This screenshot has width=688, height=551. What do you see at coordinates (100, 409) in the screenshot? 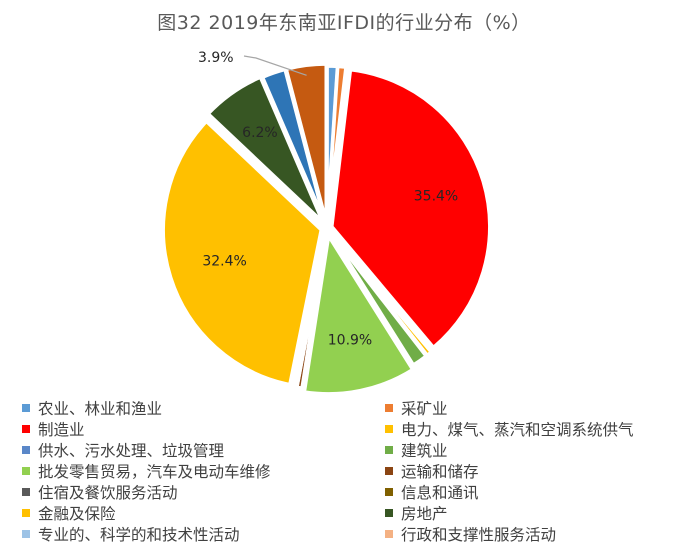
I see `legend-label: 农业、林业和渔业` at bounding box center [100, 409].